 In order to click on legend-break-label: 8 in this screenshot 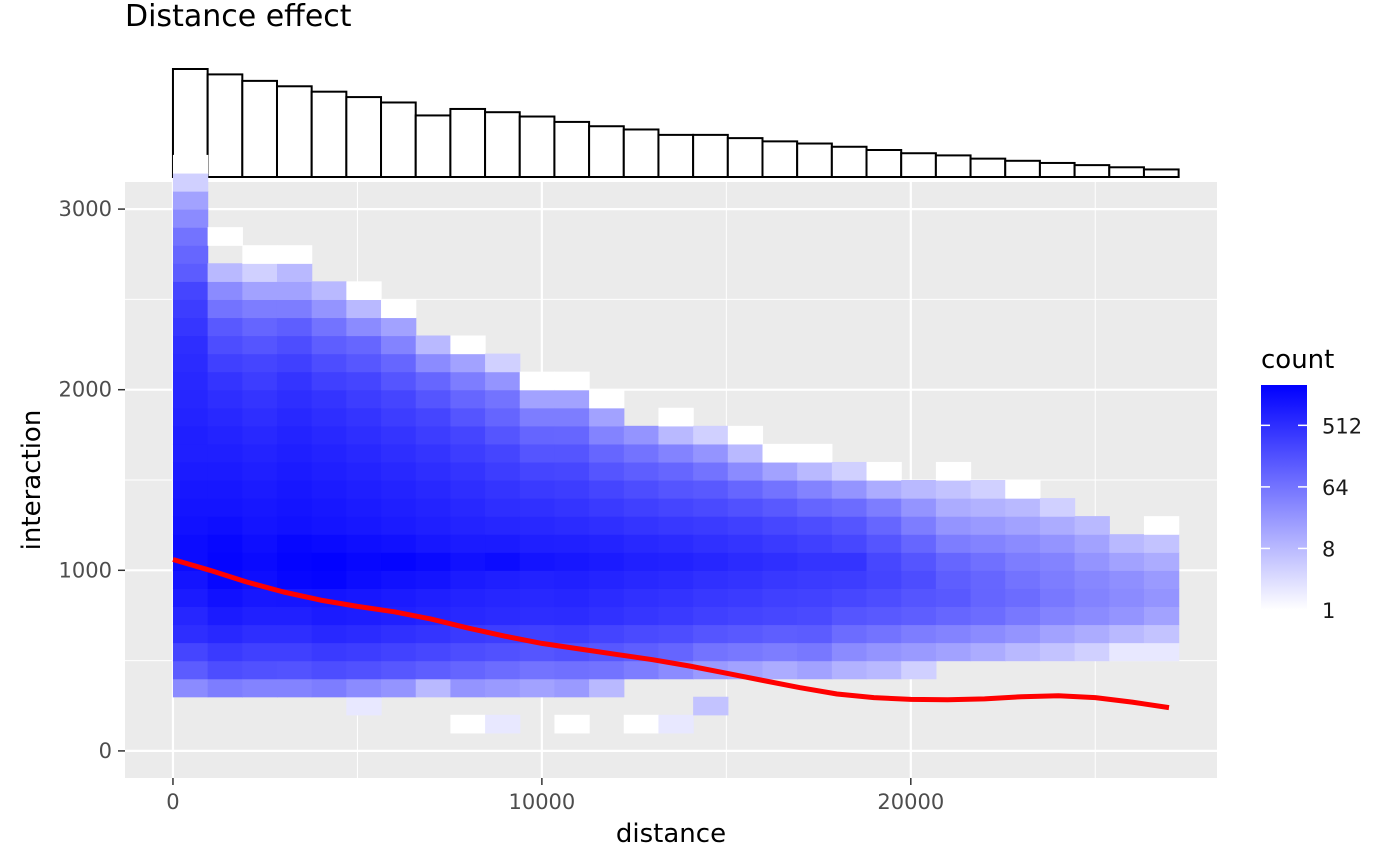, I will do `click(1328, 549)`.